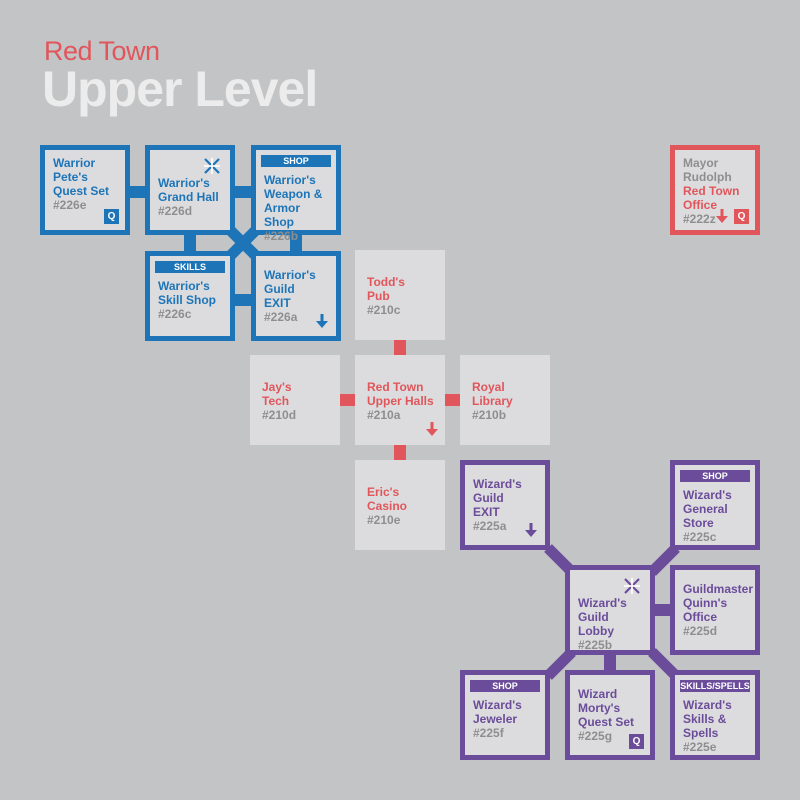 The image size is (800, 800). What do you see at coordinates (290, 289) in the screenshot?
I see `room-name: Warrior's Guild EXIT` at bounding box center [290, 289].